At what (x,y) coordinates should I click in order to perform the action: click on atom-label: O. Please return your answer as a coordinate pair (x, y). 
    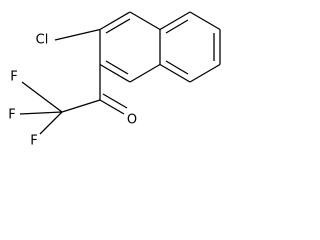
    Looking at the image, I should click on (132, 120).